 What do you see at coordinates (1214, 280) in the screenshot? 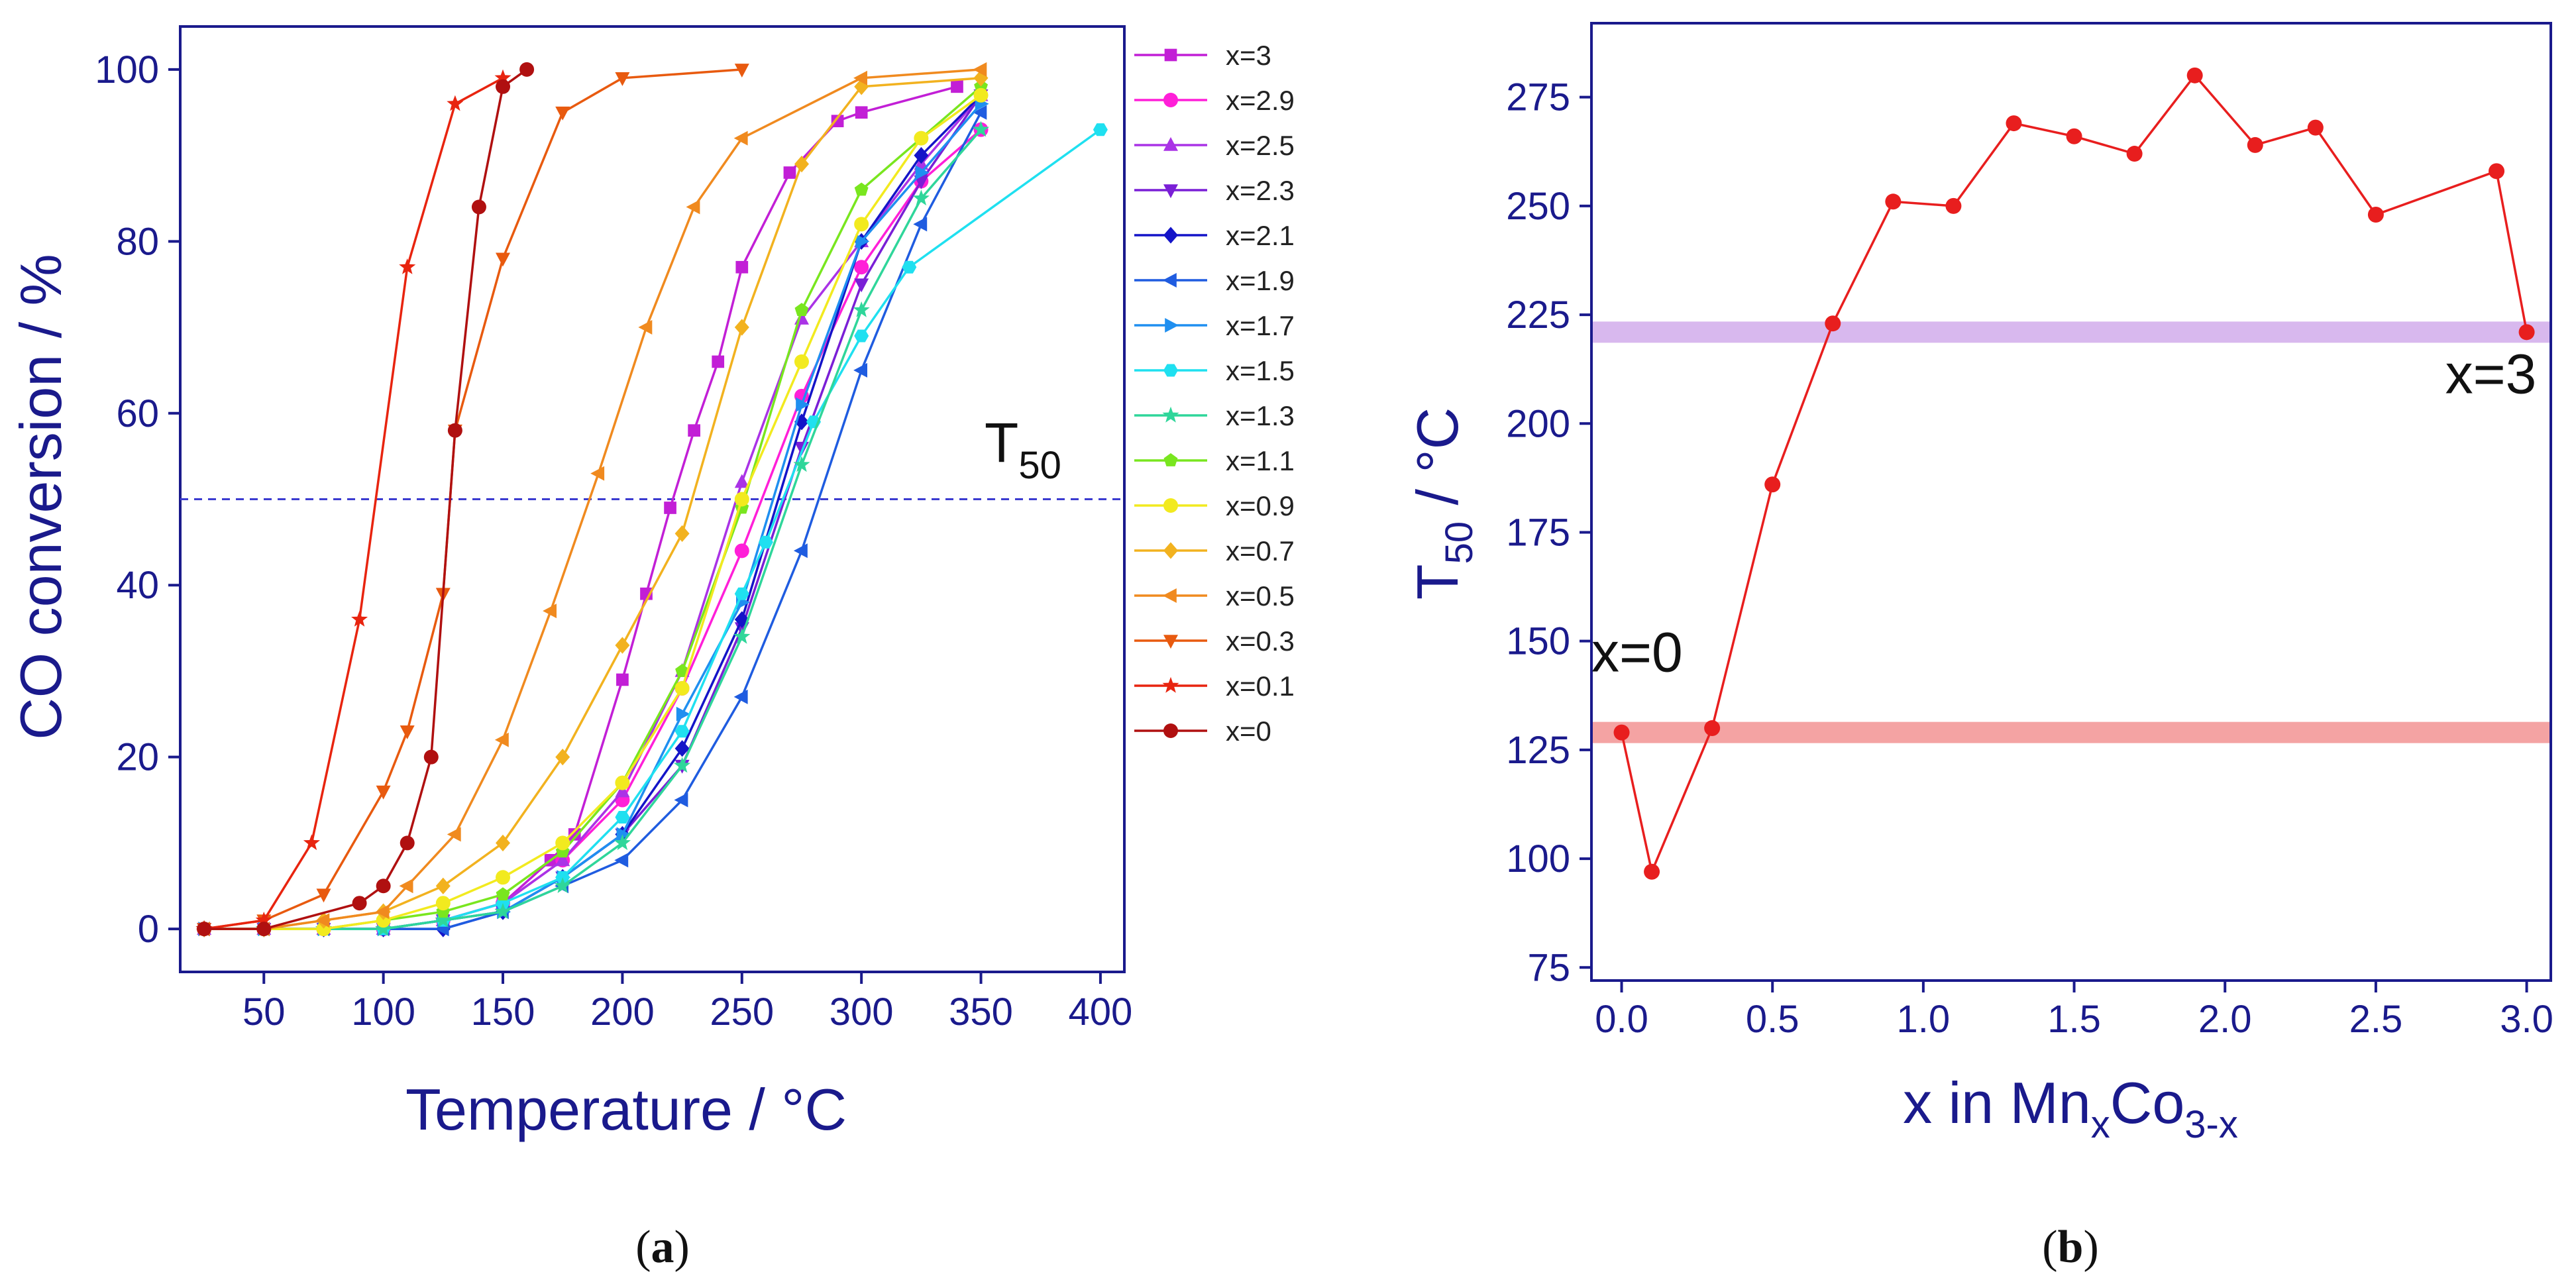
I see `legend-item: x=1.9` at bounding box center [1214, 280].